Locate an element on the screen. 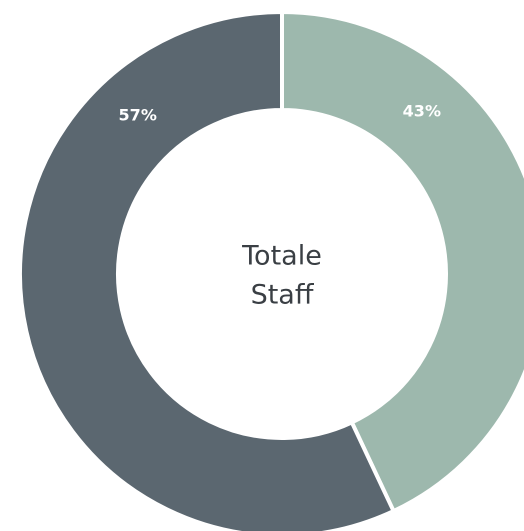 Image resolution: width=524 pixels, height=531 pixels. value-label: 43% is located at coordinates (422, 111).